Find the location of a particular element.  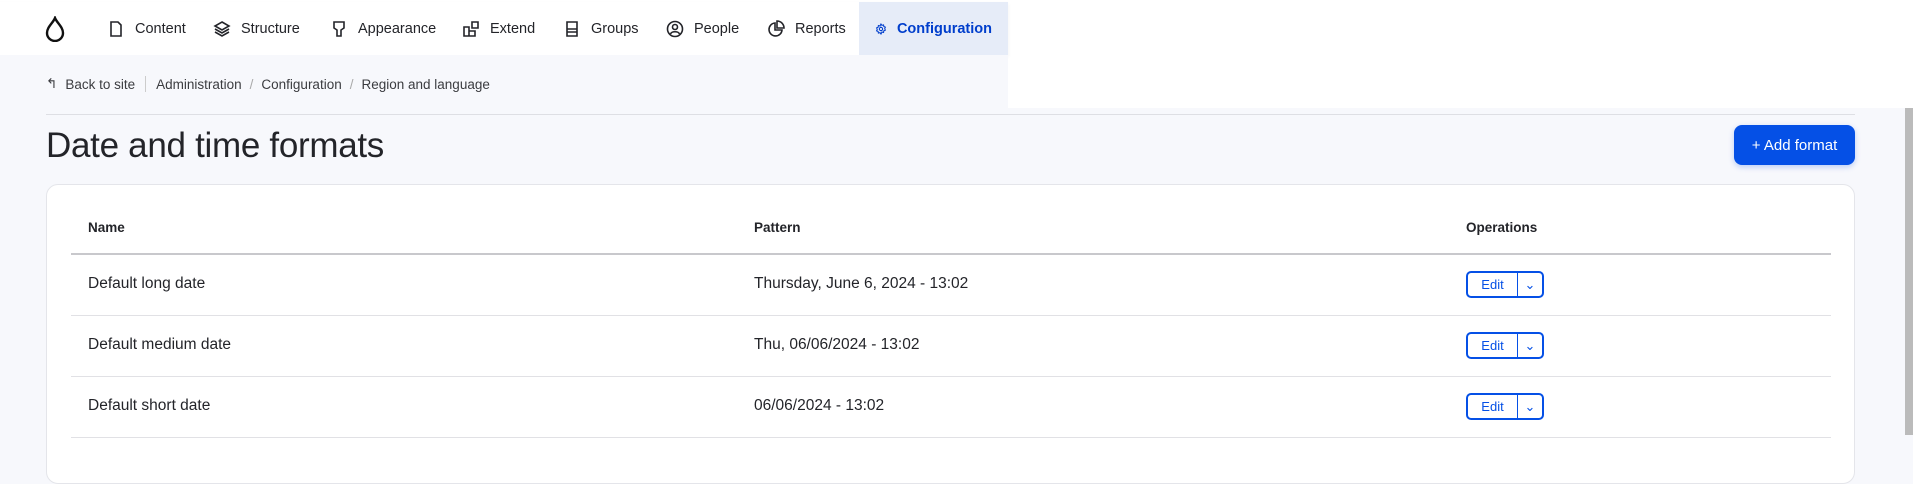

document-icon is located at coordinates (116, 28).